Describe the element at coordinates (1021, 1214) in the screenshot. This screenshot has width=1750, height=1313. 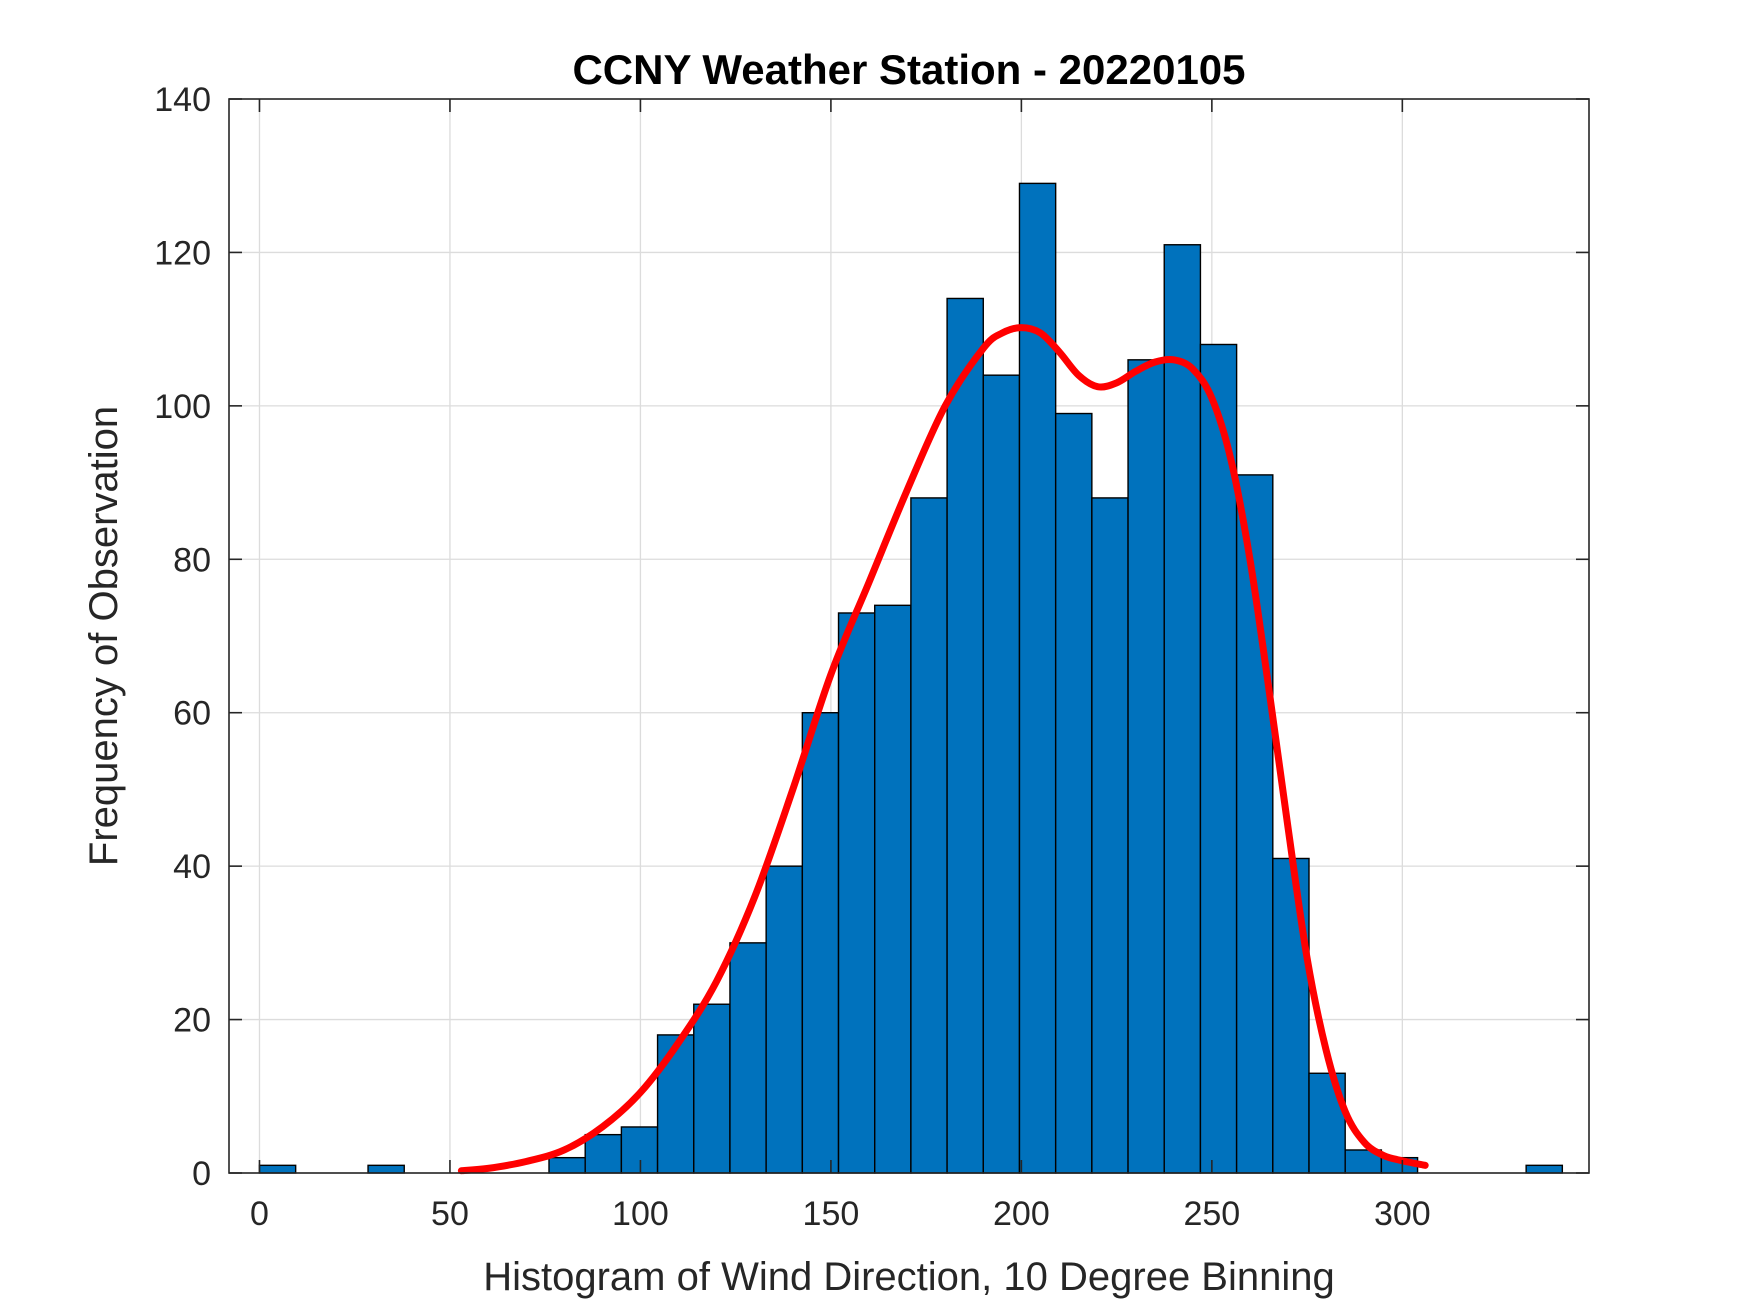
I see `x-tick-label: 200` at that location.